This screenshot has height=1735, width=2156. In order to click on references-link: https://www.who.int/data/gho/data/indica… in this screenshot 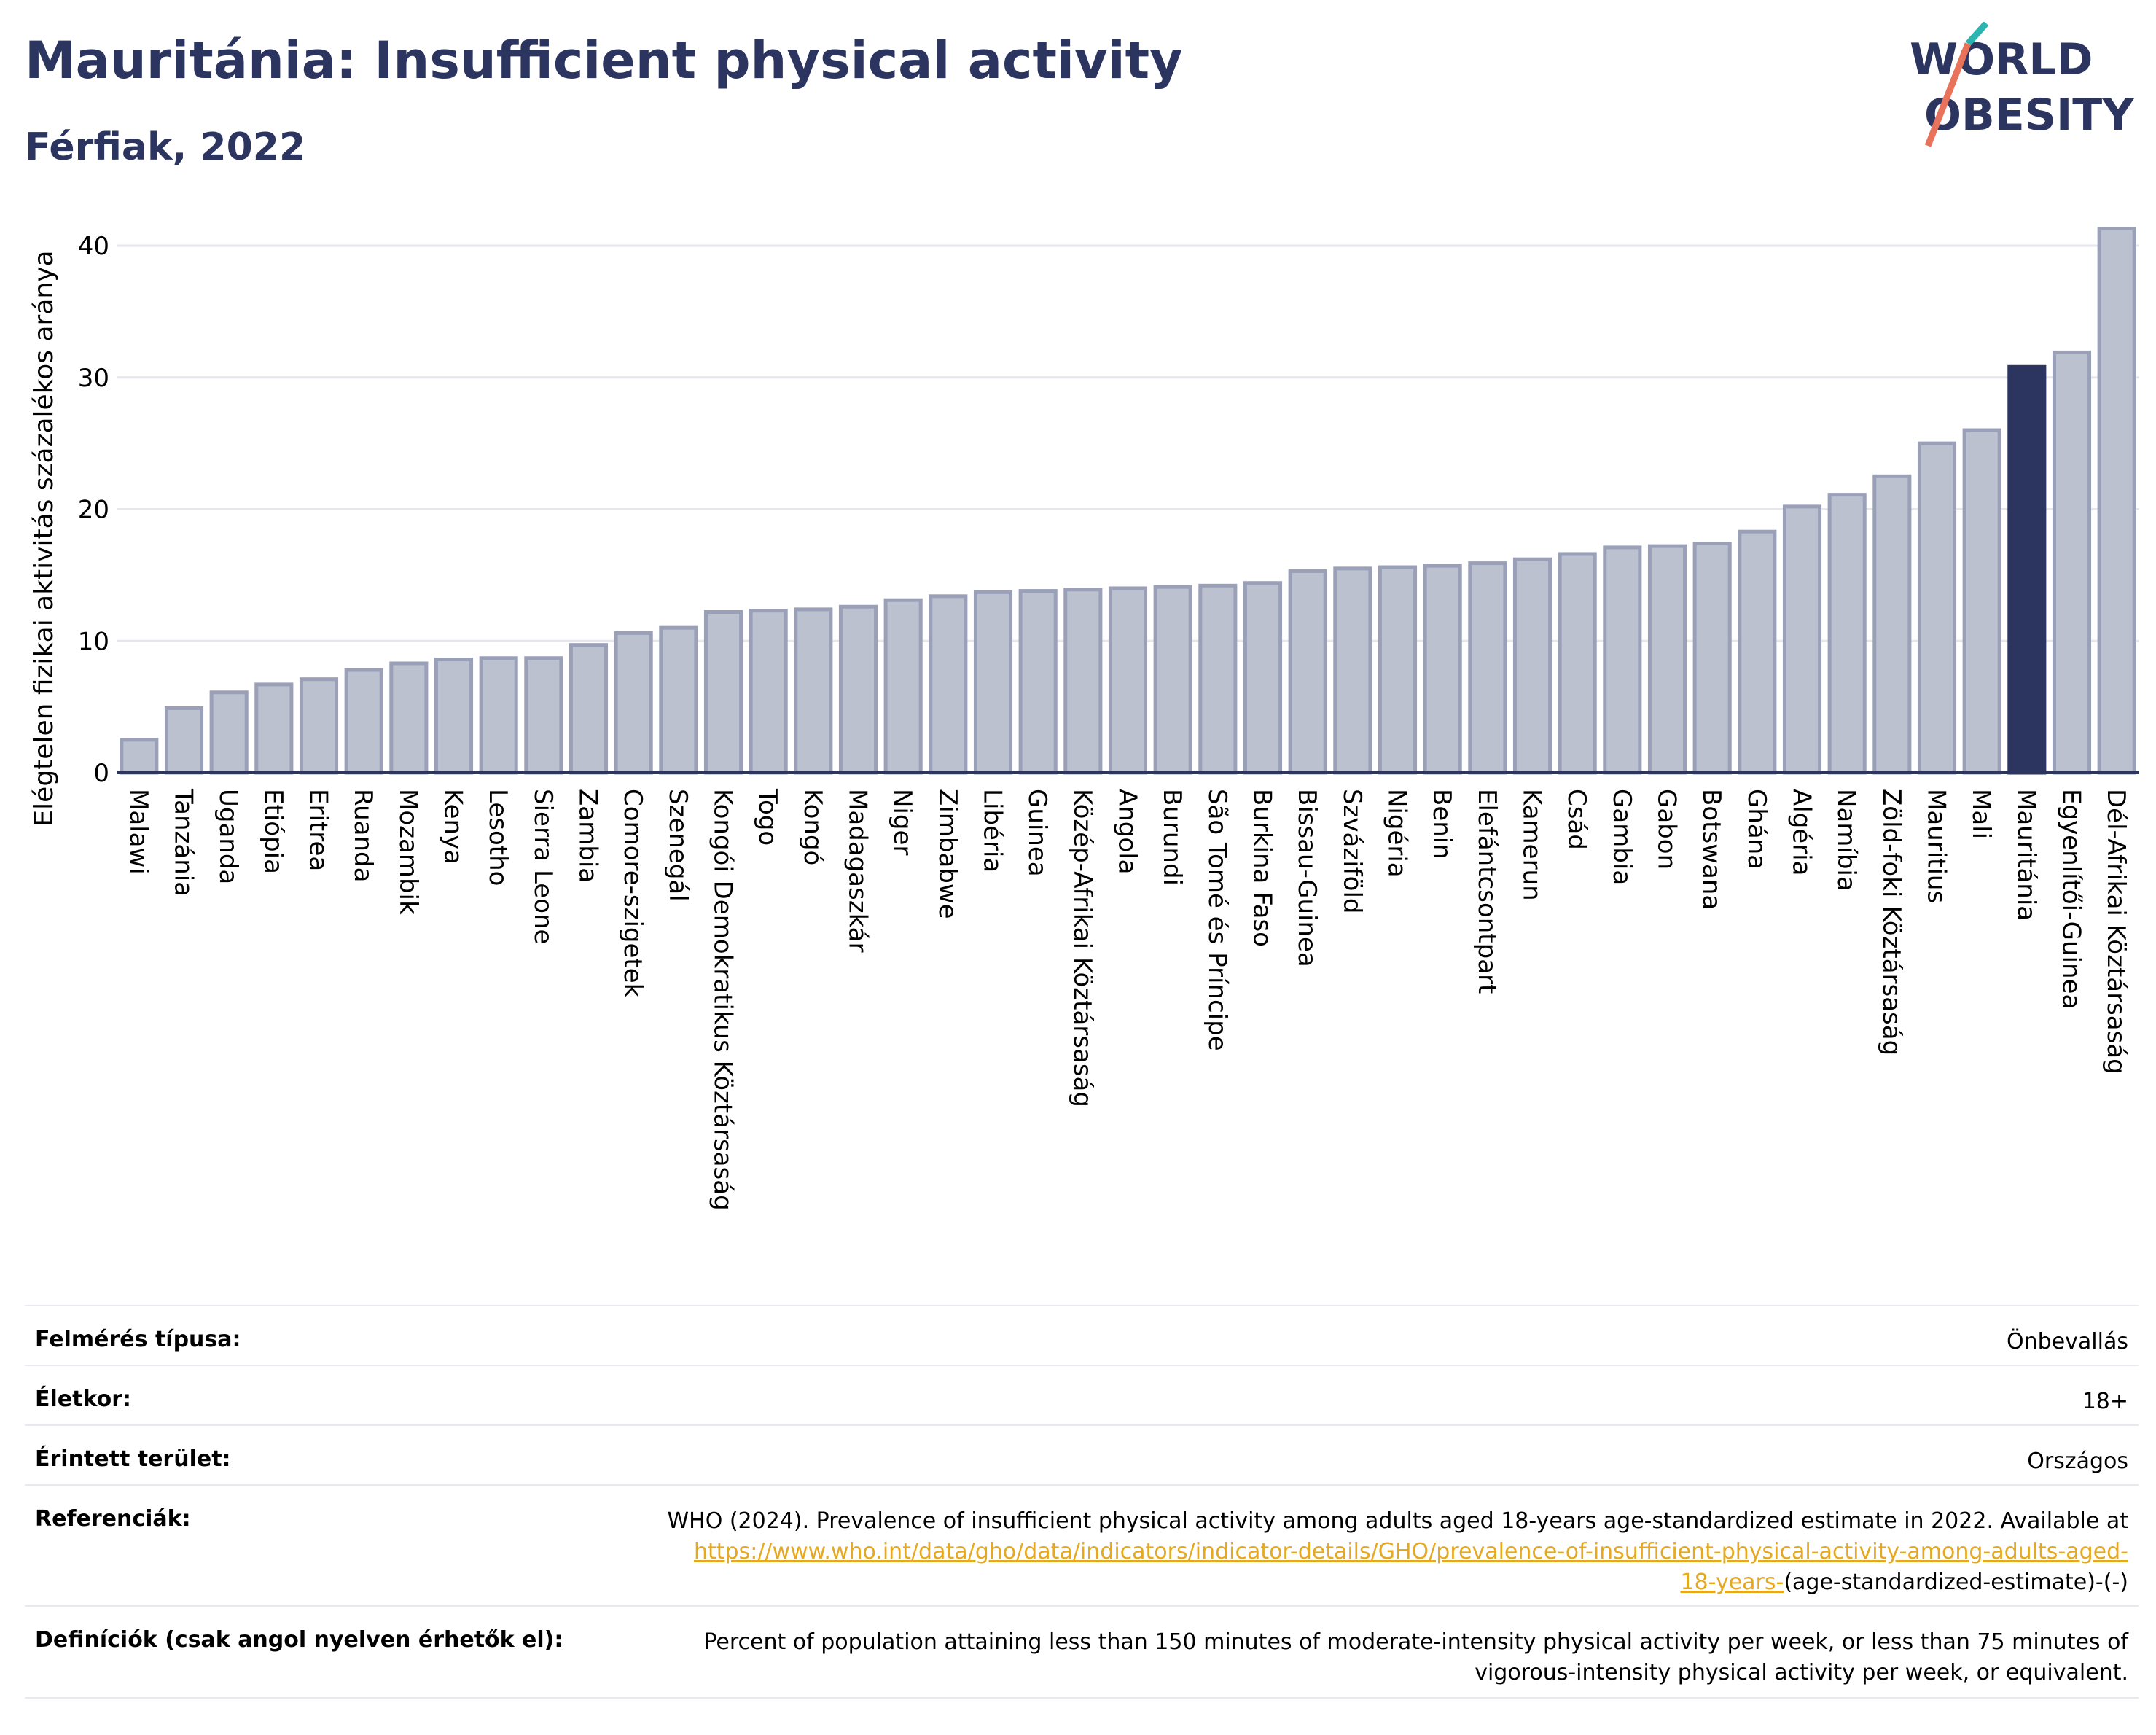, I will do `click(1411, 1567)`.